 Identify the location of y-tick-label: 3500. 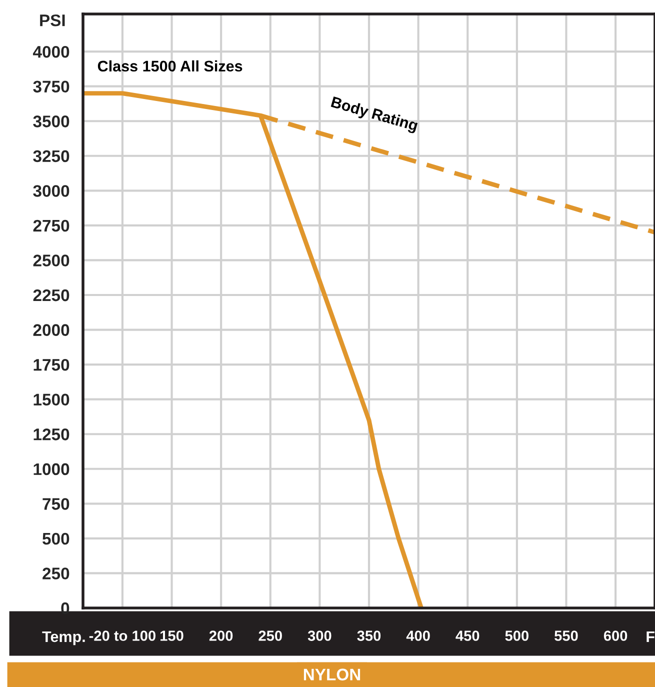
(51, 122).